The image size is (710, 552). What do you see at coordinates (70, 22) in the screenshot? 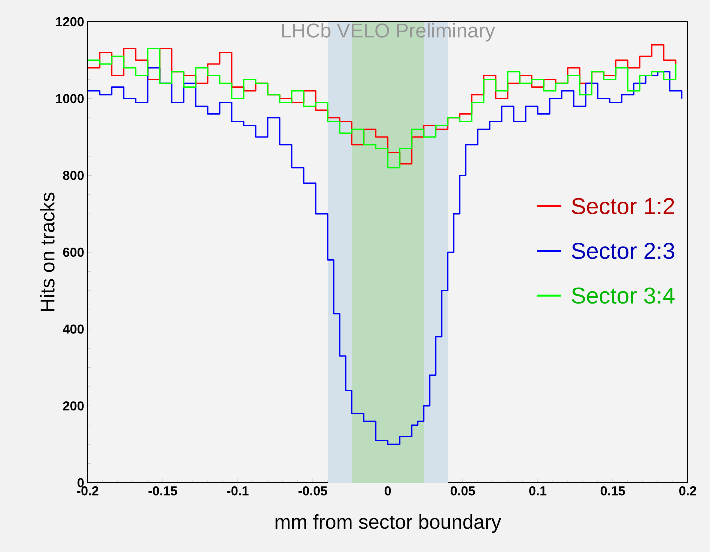
I see `y-tick-label: 1200` at bounding box center [70, 22].